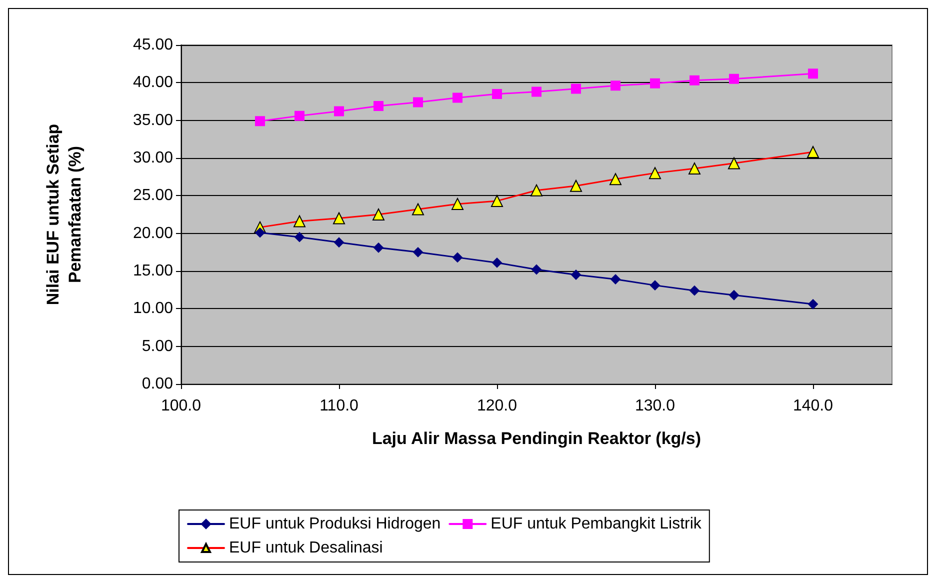  Describe the element at coordinates (158, 346) in the screenshot. I see `y-tick-label: 5.00` at that location.